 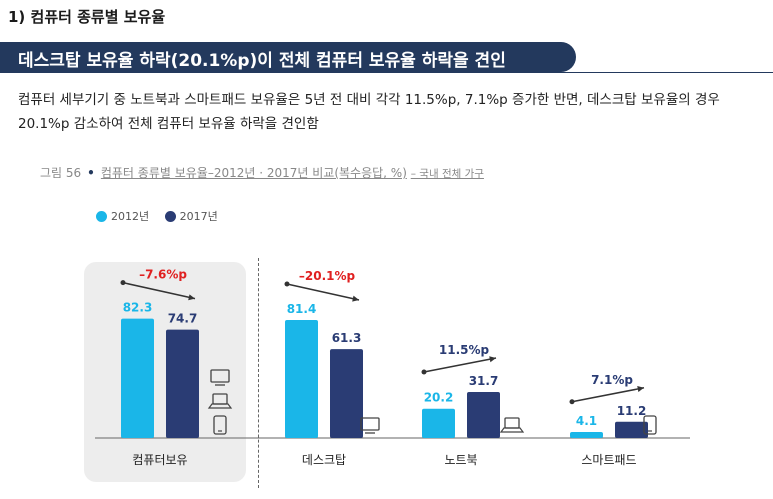 I want to click on category-label-1: 데스크탑, so click(x=324, y=460).